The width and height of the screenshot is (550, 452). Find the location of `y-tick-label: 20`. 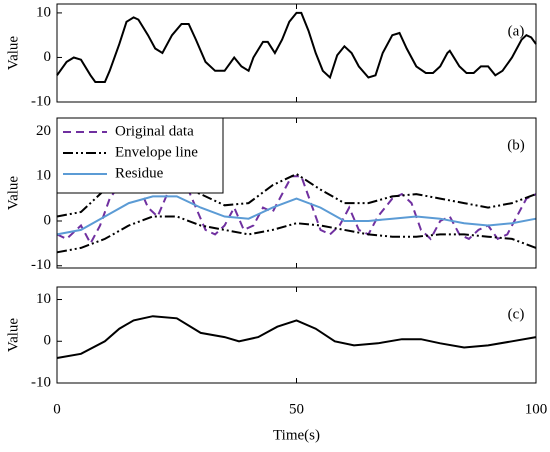

y-tick-label: 20 is located at coordinates (43, 131).